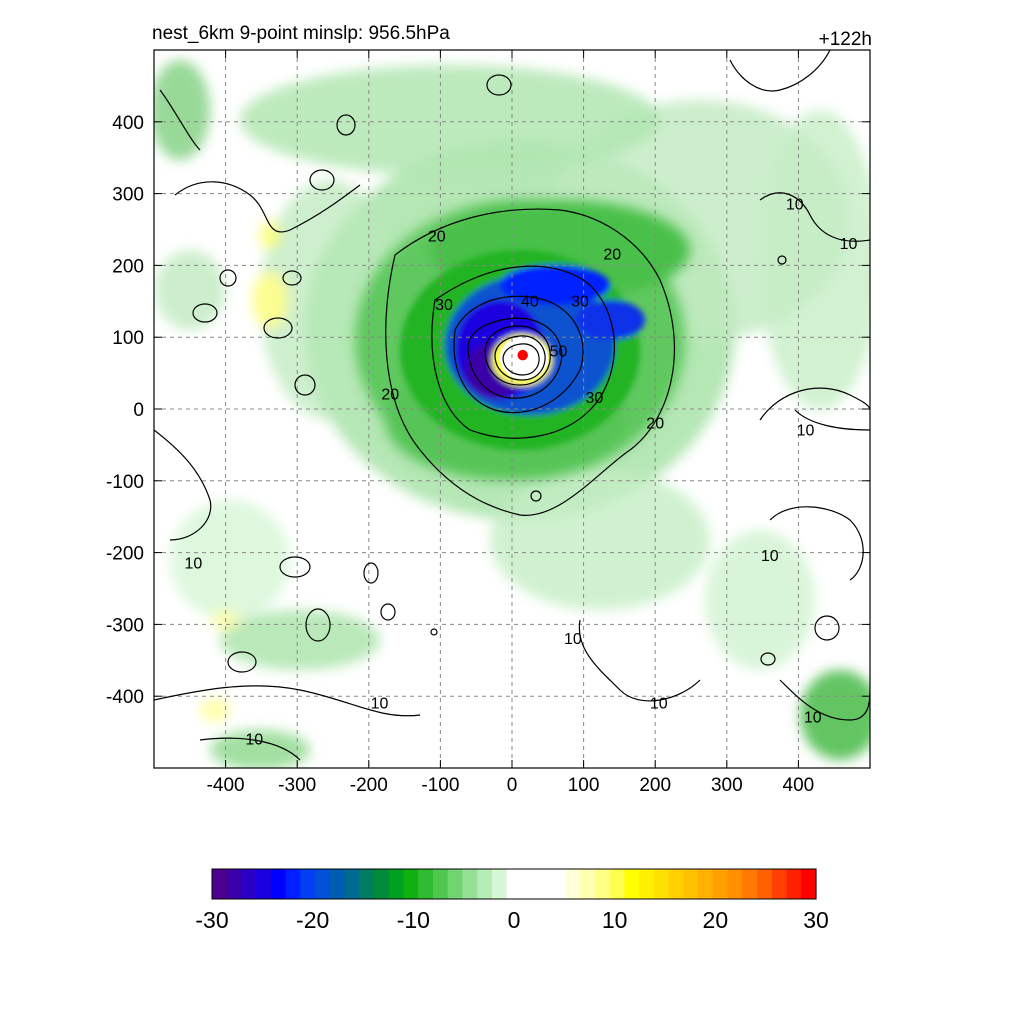 This screenshot has width=1024, height=1024. What do you see at coordinates (297, 785) in the screenshot?
I see `x-tick-label: -300` at bounding box center [297, 785].